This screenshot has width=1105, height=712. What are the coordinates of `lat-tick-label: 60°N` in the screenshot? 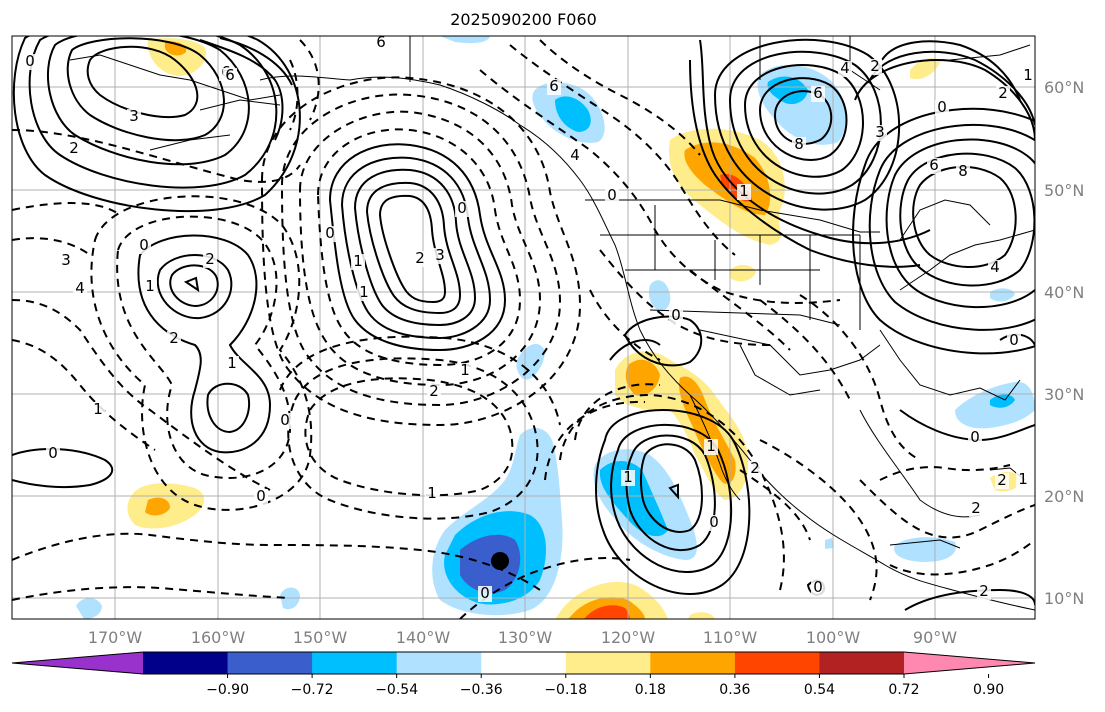 It's located at (1064, 87).